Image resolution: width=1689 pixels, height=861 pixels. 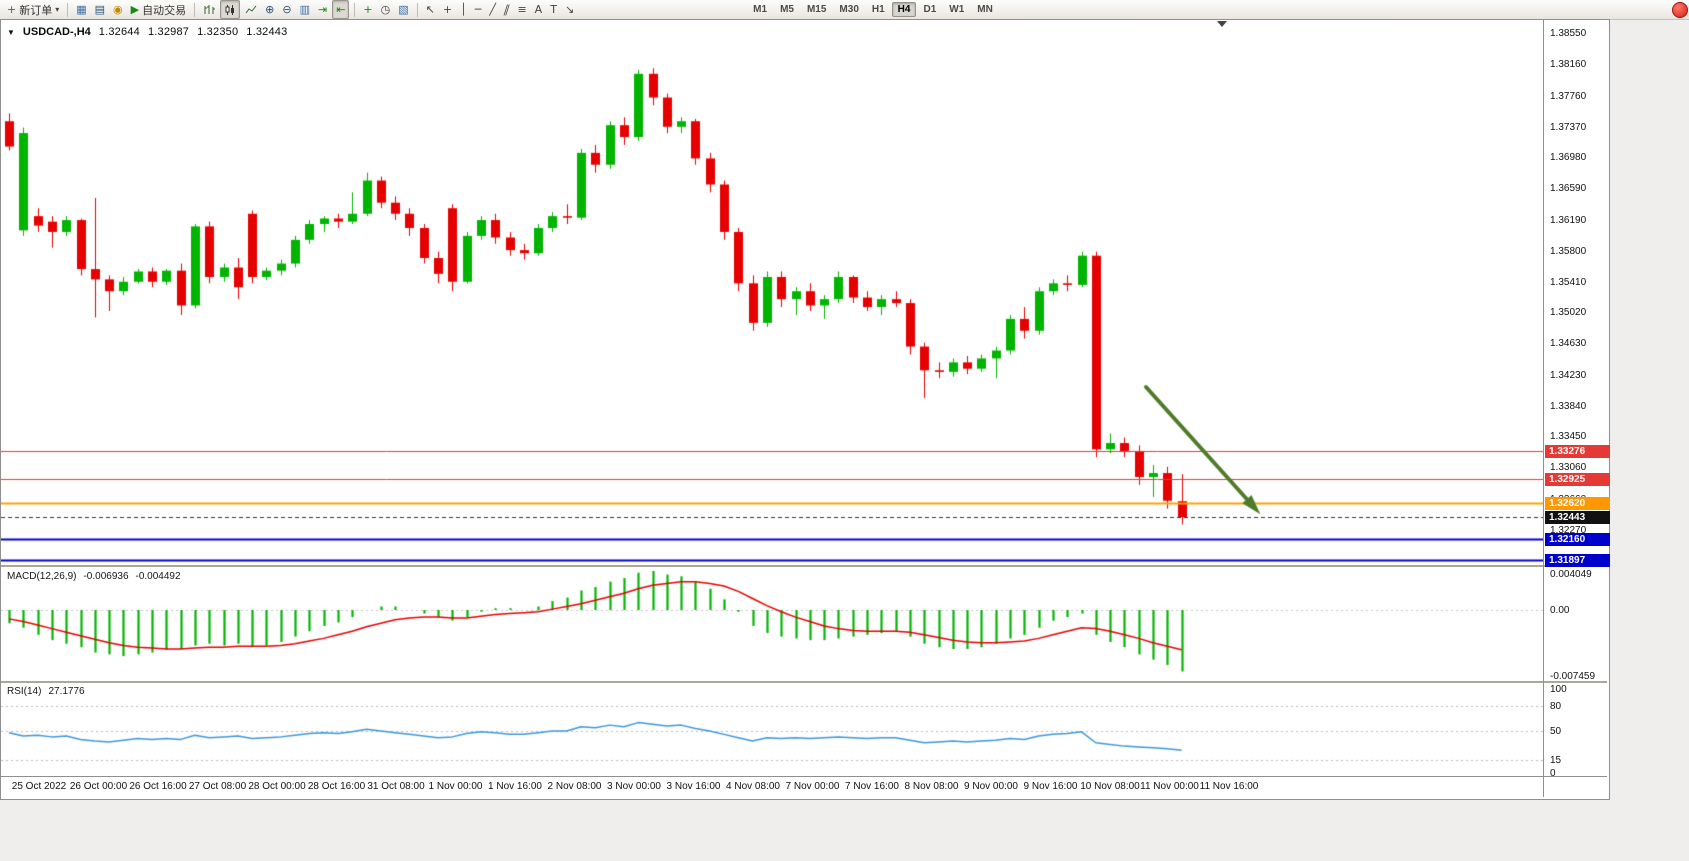 I want to click on text-button: A, so click(x=539, y=9).